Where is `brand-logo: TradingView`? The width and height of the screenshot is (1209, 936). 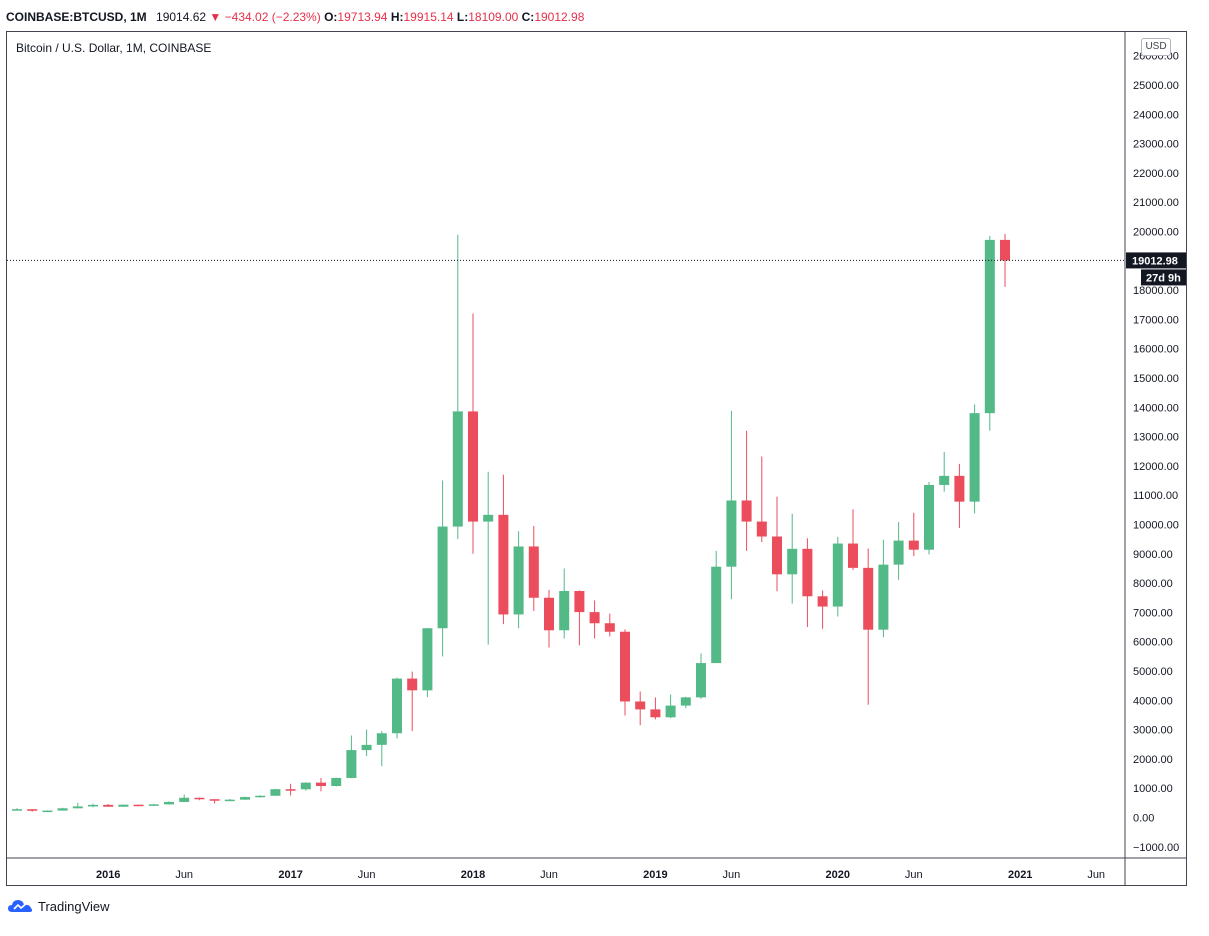
brand-logo: TradingView is located at coordinates (59, 906).